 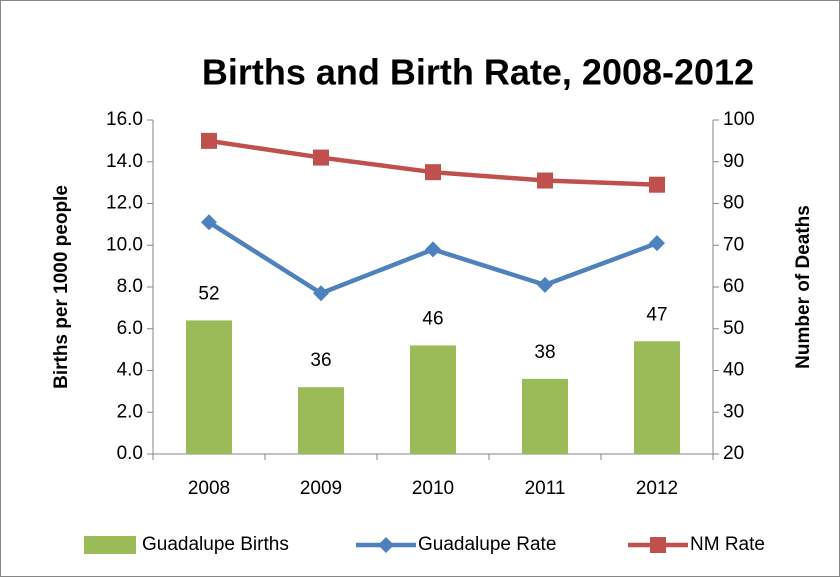 I want to click on legend-swatch, so click(x=110, y=545).